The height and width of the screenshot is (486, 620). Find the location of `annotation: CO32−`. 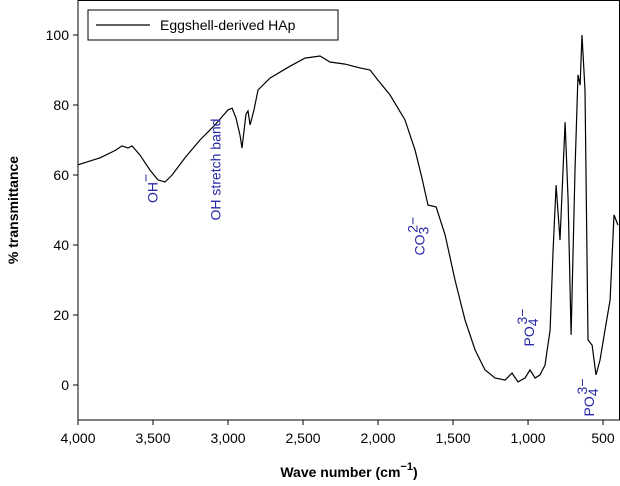

annotation: CO32− is located at coordinates (418, 236).